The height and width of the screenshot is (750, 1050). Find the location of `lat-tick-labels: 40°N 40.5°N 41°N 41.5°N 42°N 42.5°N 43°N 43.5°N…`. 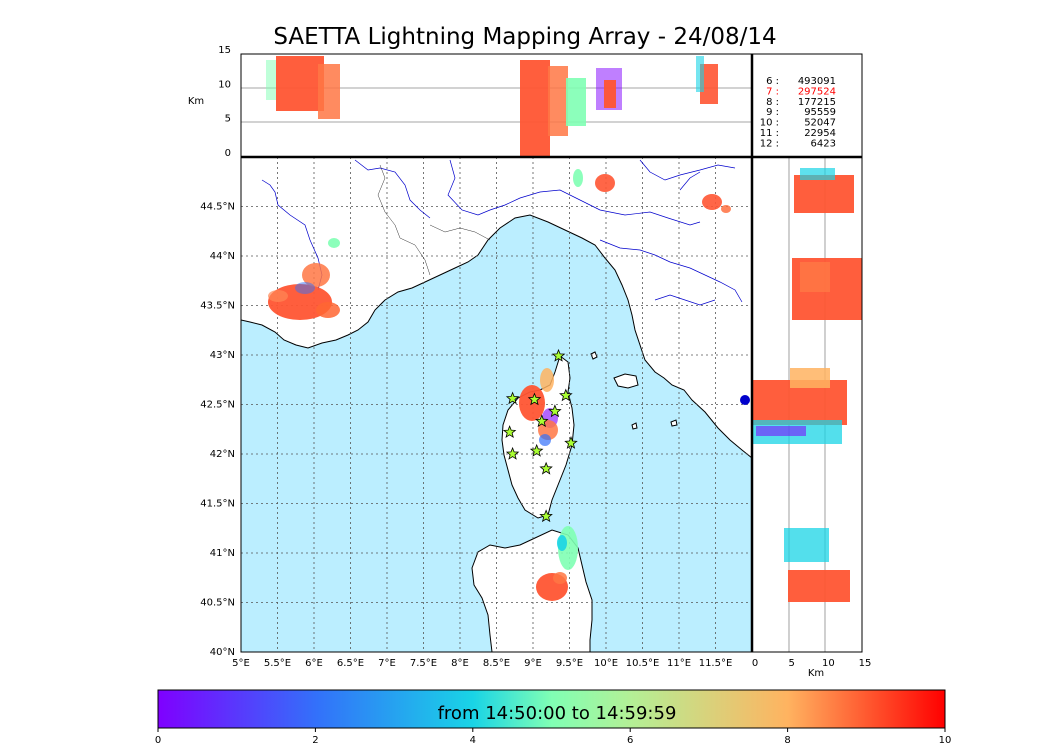

lat-tick-labels: 40°N 40.5°N 41°N 41.5°N 42°N 42.5°N 43°N 43.5°N… is located at coordinates (217, 430).